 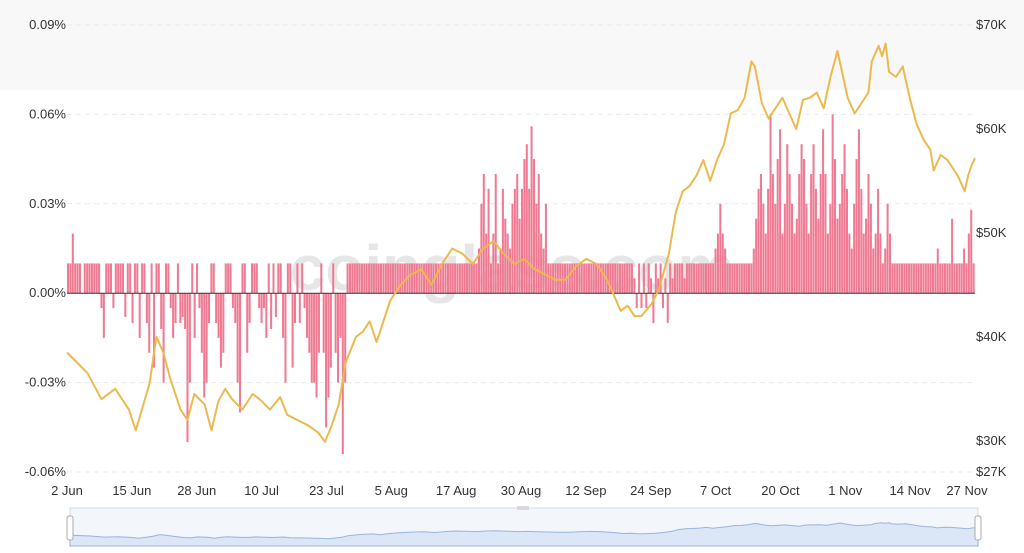 I want to click on x-axis-tick: 23 Jul, so click(x=326, y=490).